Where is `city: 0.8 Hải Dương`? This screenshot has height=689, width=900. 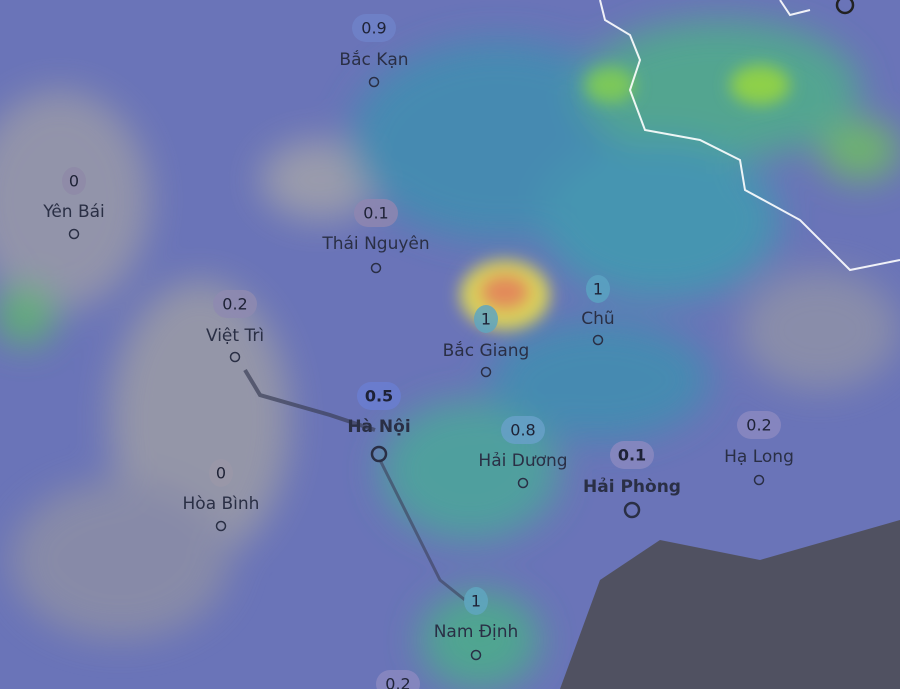 city: 0.8 Hải Dương is located at coordinates (523, 452).